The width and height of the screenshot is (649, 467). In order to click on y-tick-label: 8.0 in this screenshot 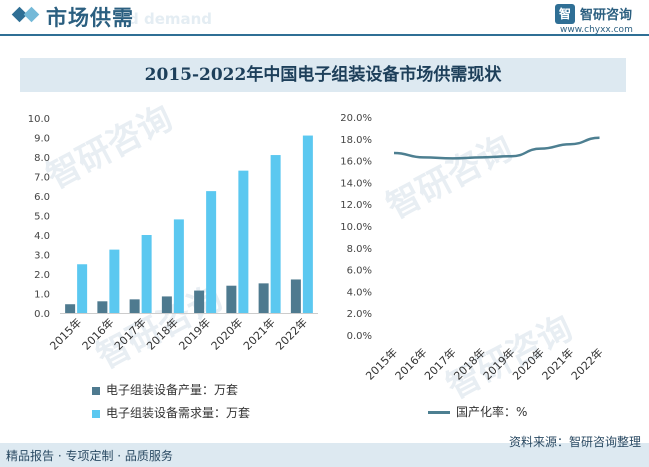, I will do `click(42, 158)`.